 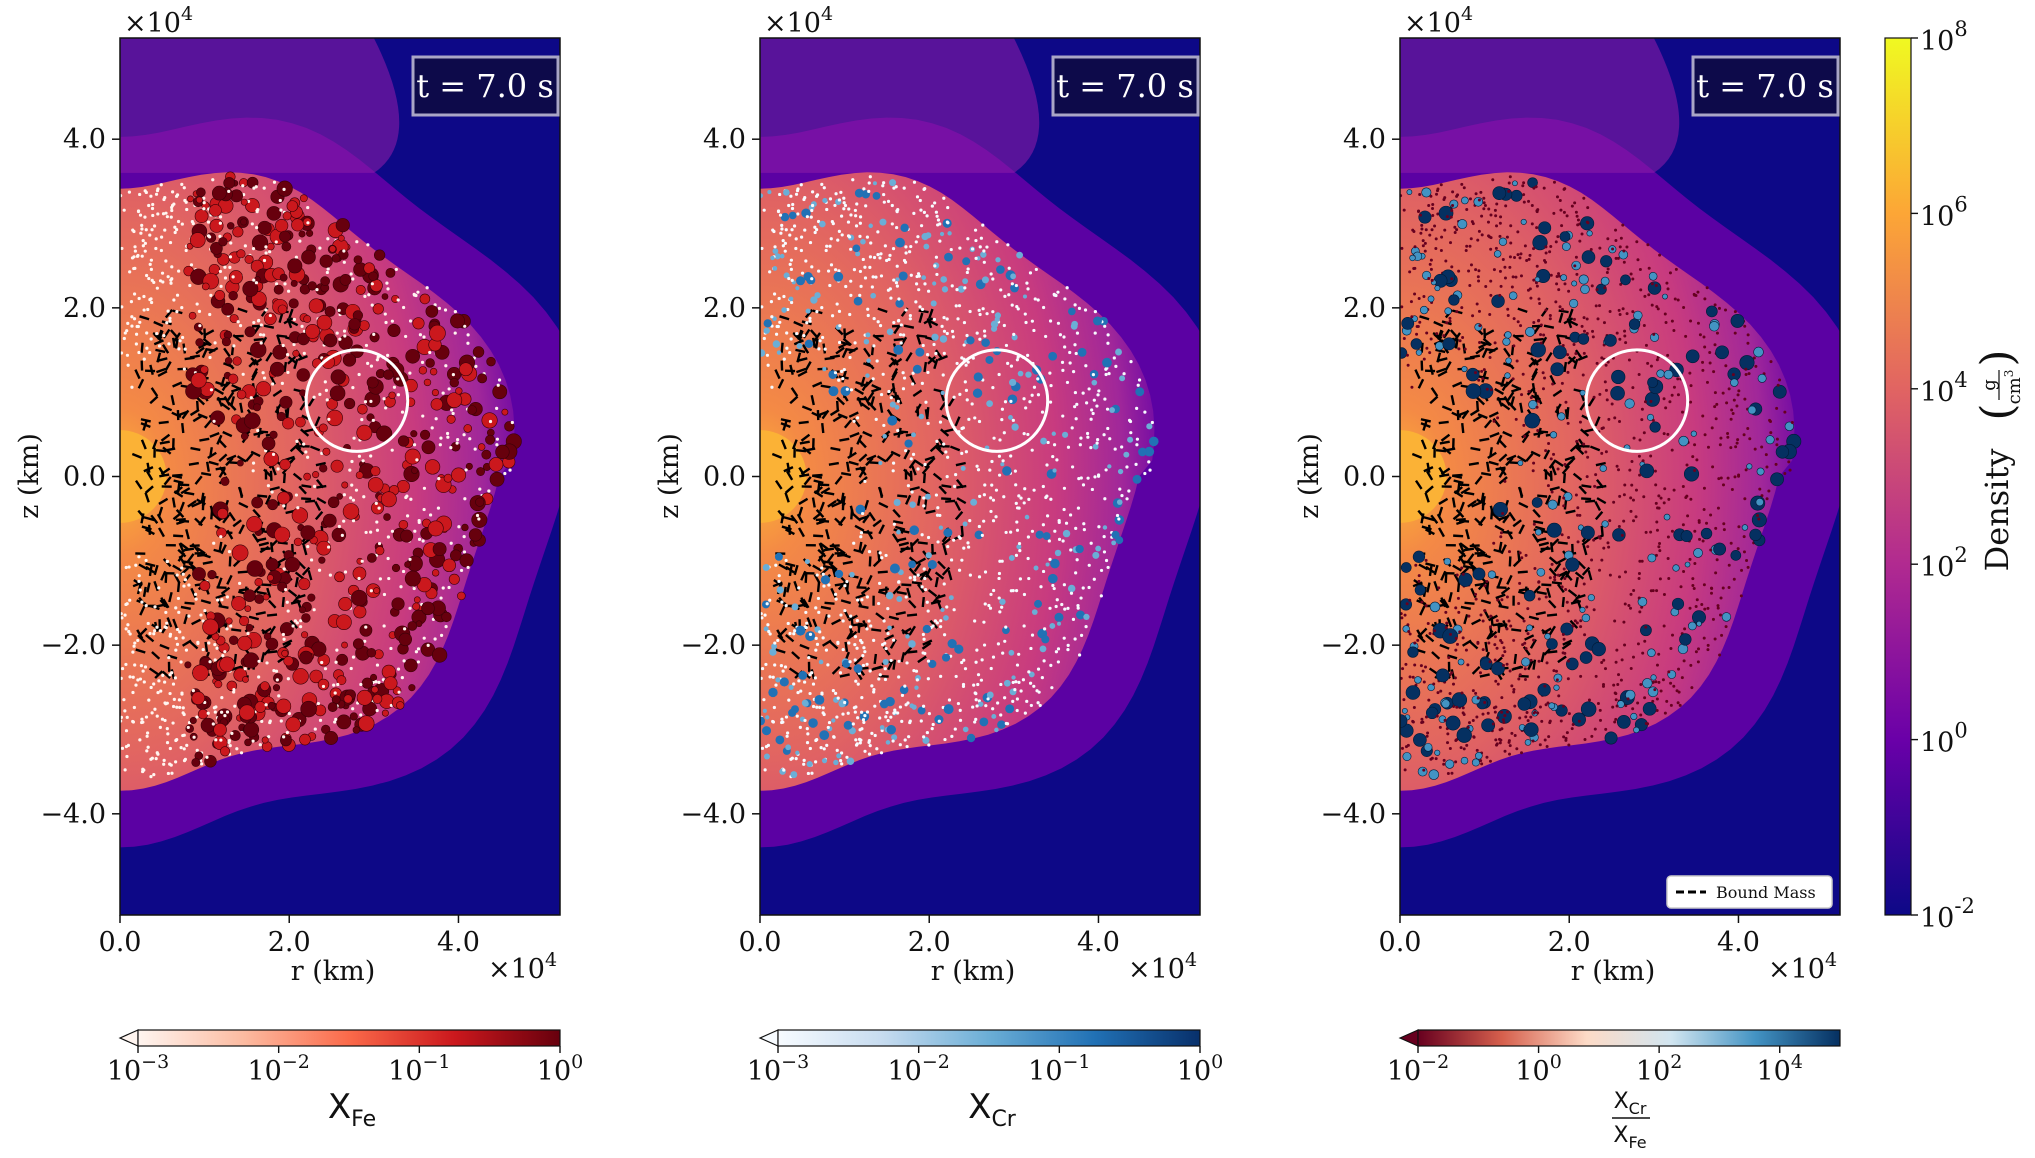 I want to click on cr-colorbar: 10⁻³ 10⁻² 10⁻¹ 100 XCr, so click(x=985, y=1080).